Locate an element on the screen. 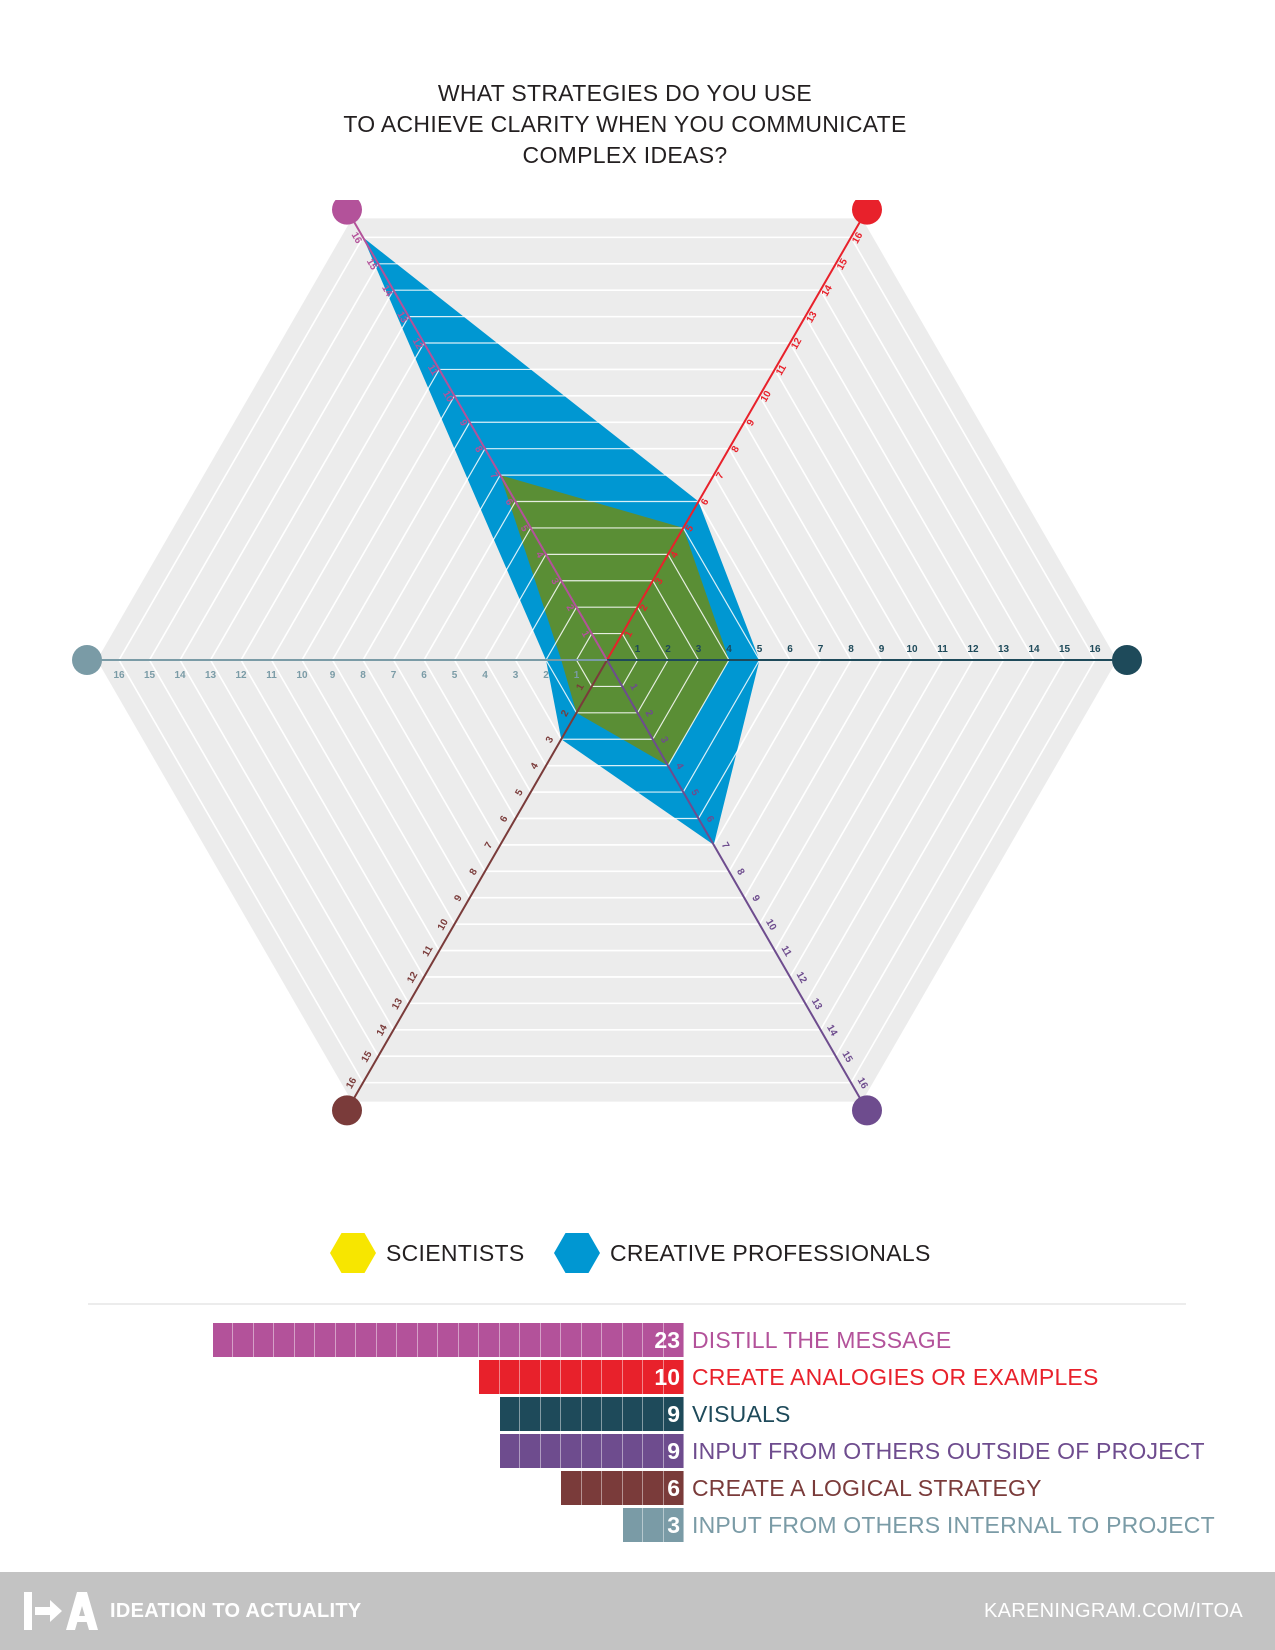  bar-value: 6 is located at coordinates (673, 1488).